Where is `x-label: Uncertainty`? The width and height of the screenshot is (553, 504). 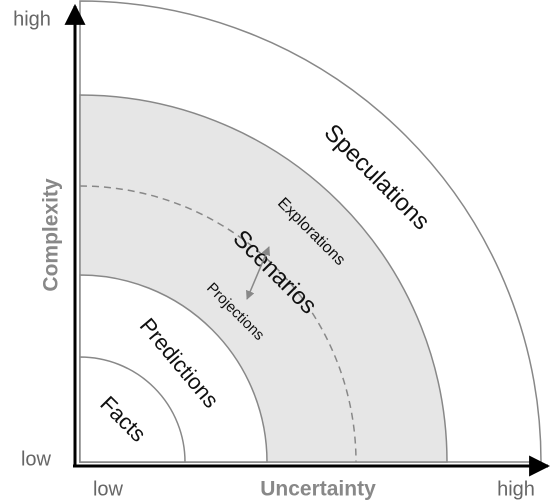
x-label: Uncertainty is located at coordinates (318, 489).